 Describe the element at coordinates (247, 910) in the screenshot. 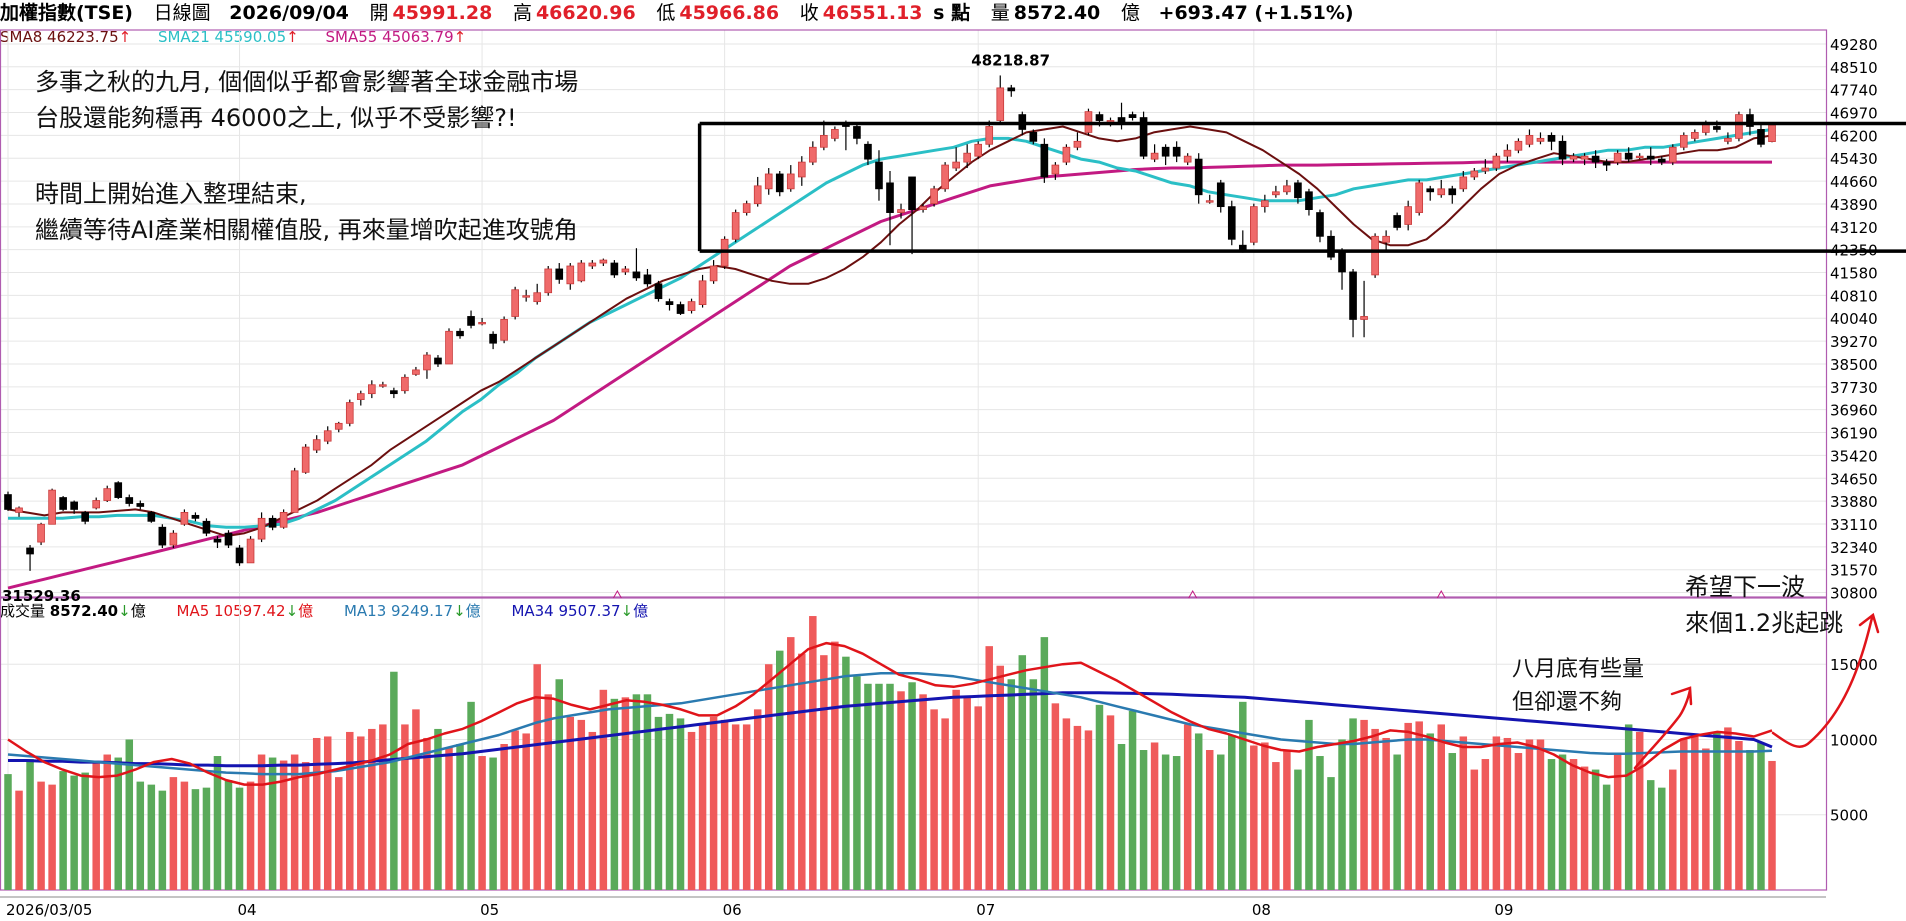

I see `date-tick-label: 04` at that location.